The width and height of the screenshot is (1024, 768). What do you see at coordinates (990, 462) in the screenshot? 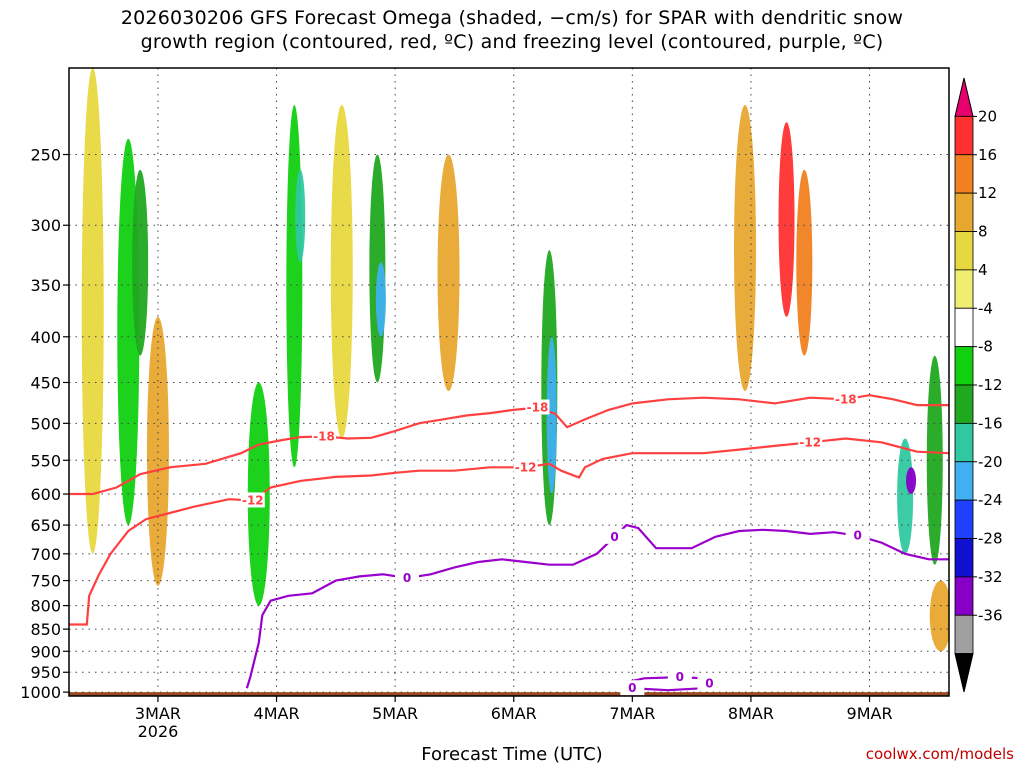
I see `colorbar-label-9: -20` at bounding box center [990, 462].